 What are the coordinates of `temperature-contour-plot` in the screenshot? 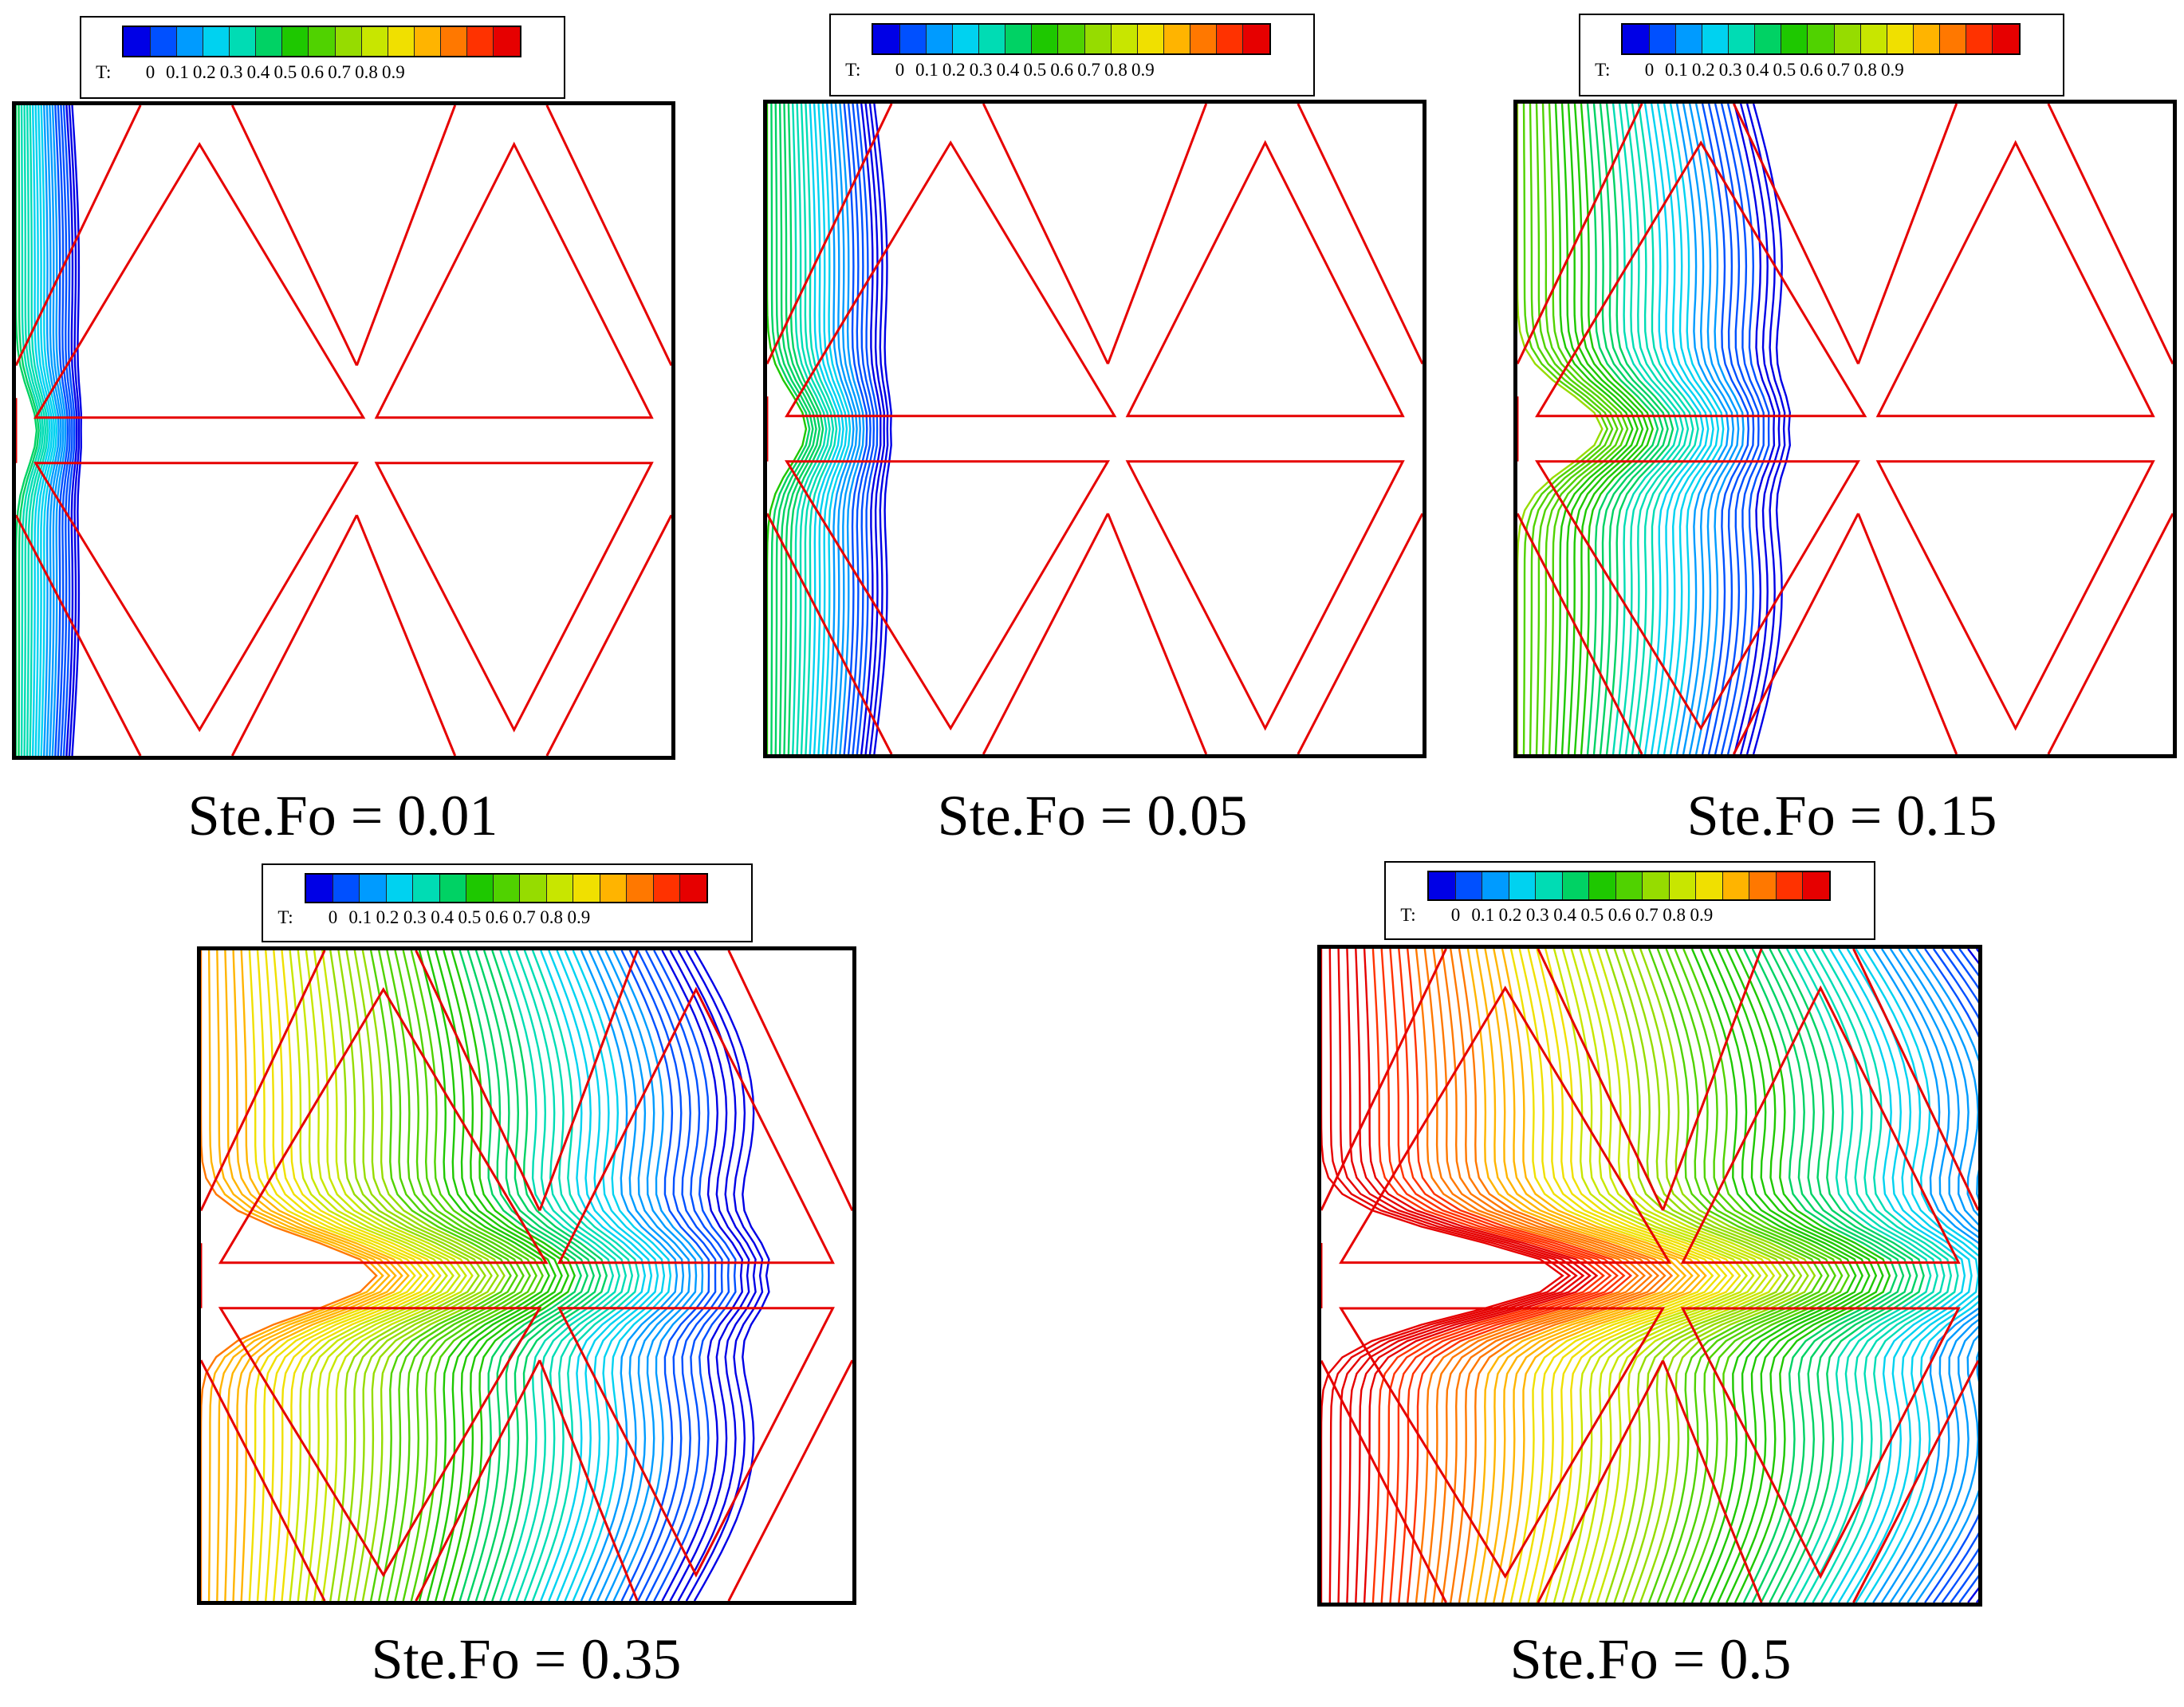 It's located at (1094, 429).